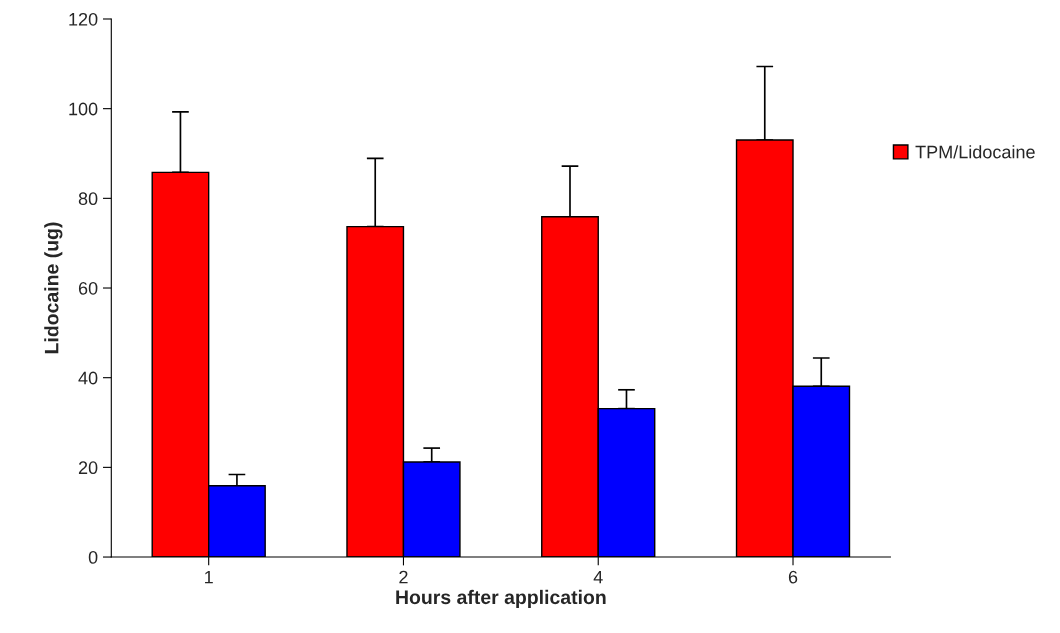  Describe the element at coordinates (53, 288) in the screenshot. I see `y-axis-title: Lidocaine (ug)` at that location.